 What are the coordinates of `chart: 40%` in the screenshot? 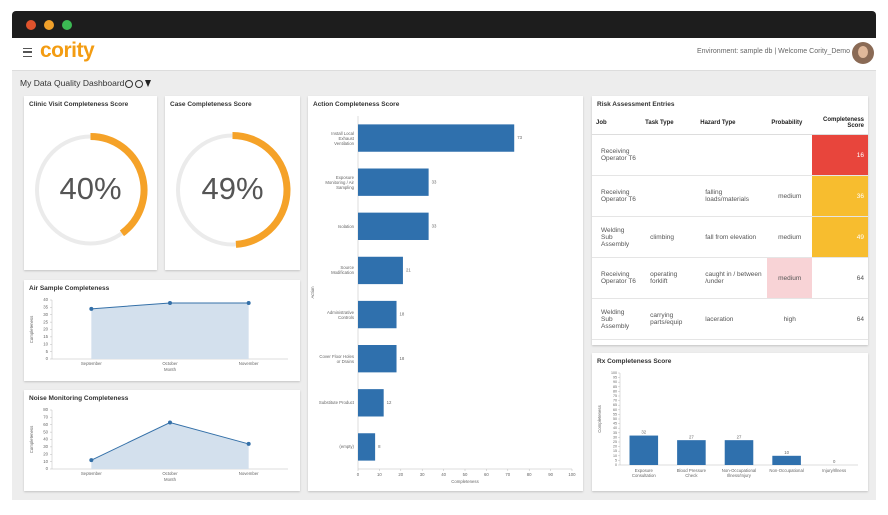 It's located at (91, 189).